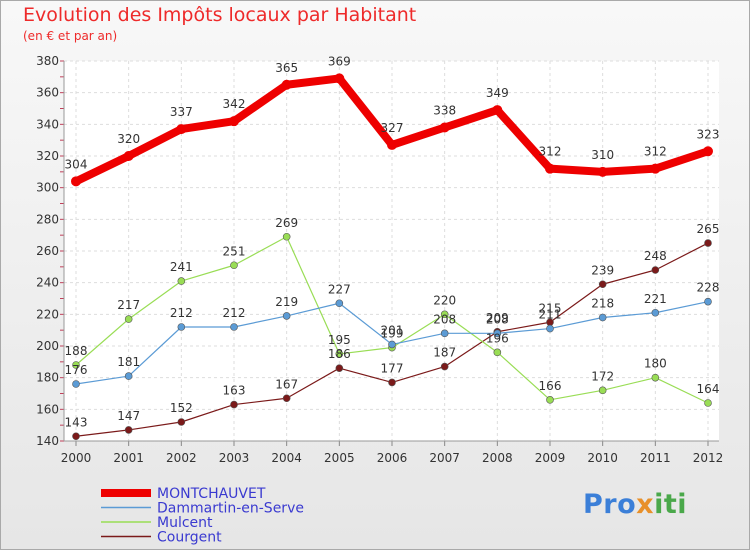 The height and width of the screenshot is (550, 750). I want to click on data-label: 349, so click(497, 93).